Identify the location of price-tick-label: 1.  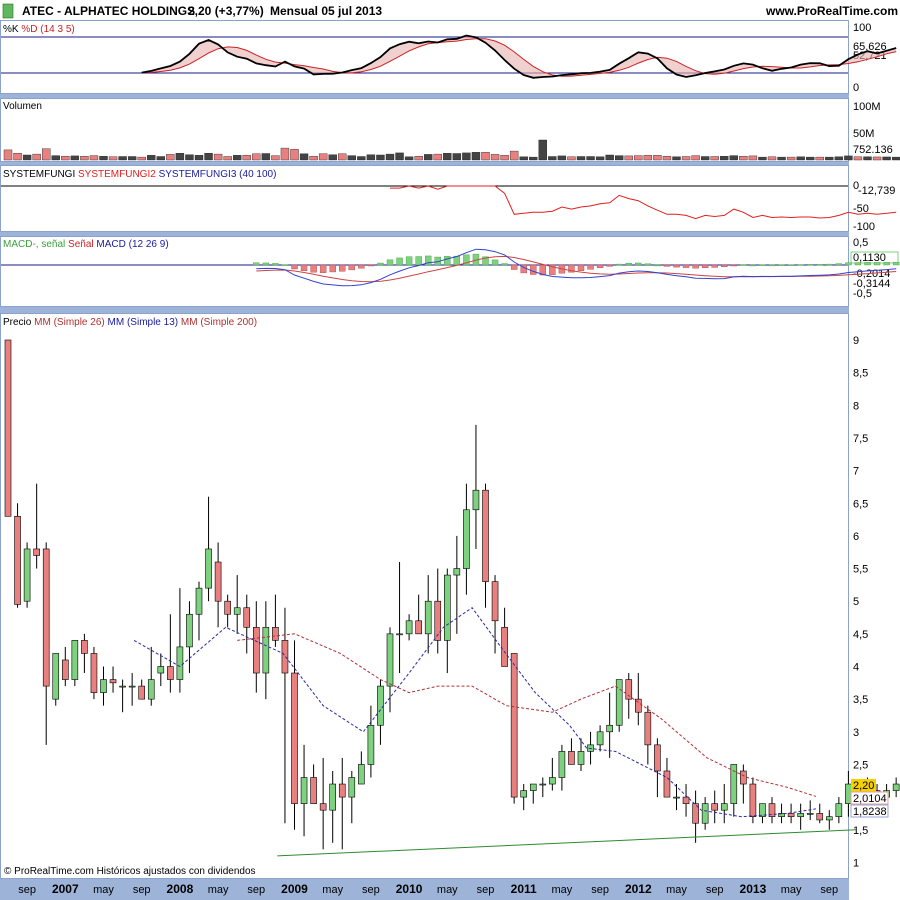
(856, 863).